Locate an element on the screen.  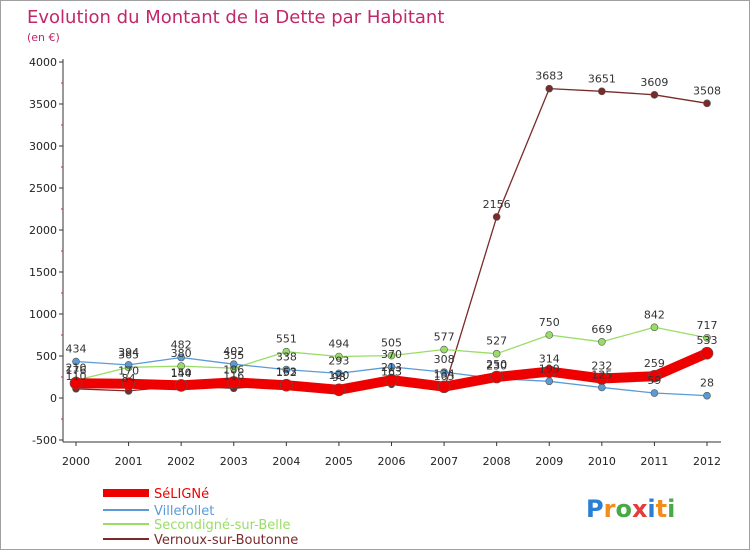
proxiti-logo: Proxiti is located at coordinates (630, 509).